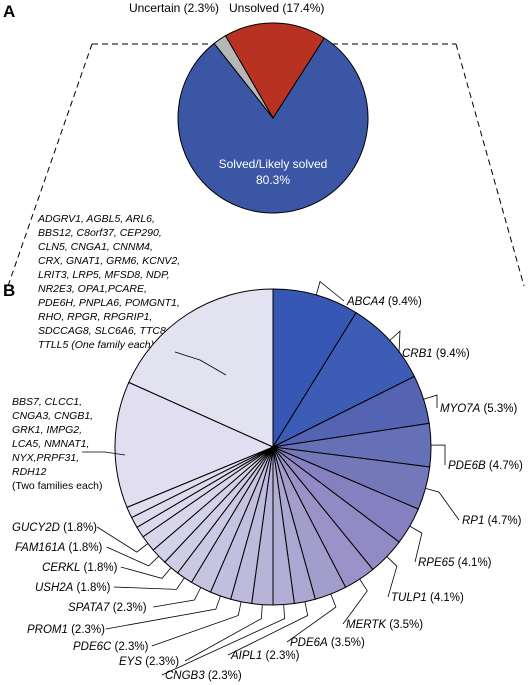 Image resolution: width=530 pixels, height=685 pixels. I want to click on gene-name: GUCY2D, so click(36, 528).